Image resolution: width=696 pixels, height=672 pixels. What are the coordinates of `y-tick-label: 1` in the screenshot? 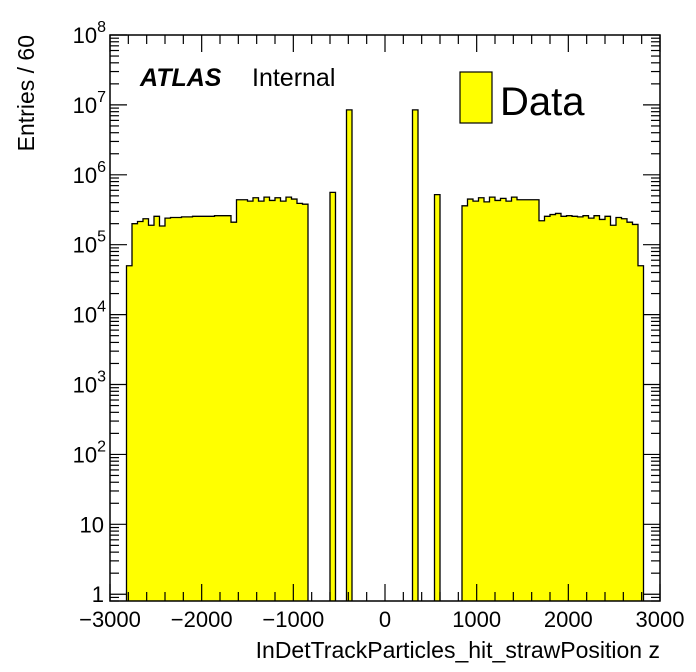 It's located at (98, 594).